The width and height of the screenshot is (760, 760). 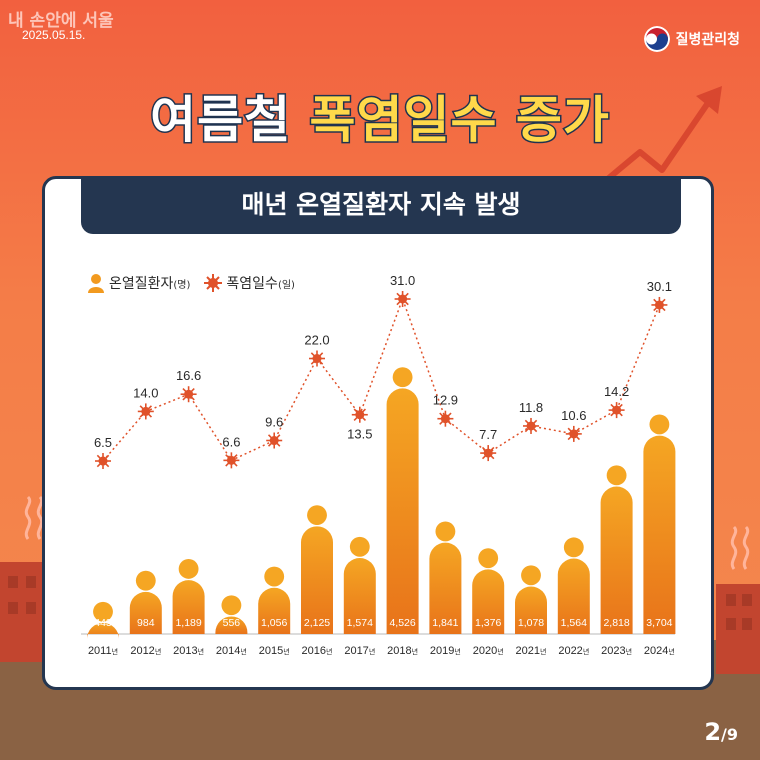 What do you see at coordinates (145, 651) in the screenshot?
I see `x-tick-label: 2012년` at bounding box center [145, 651].